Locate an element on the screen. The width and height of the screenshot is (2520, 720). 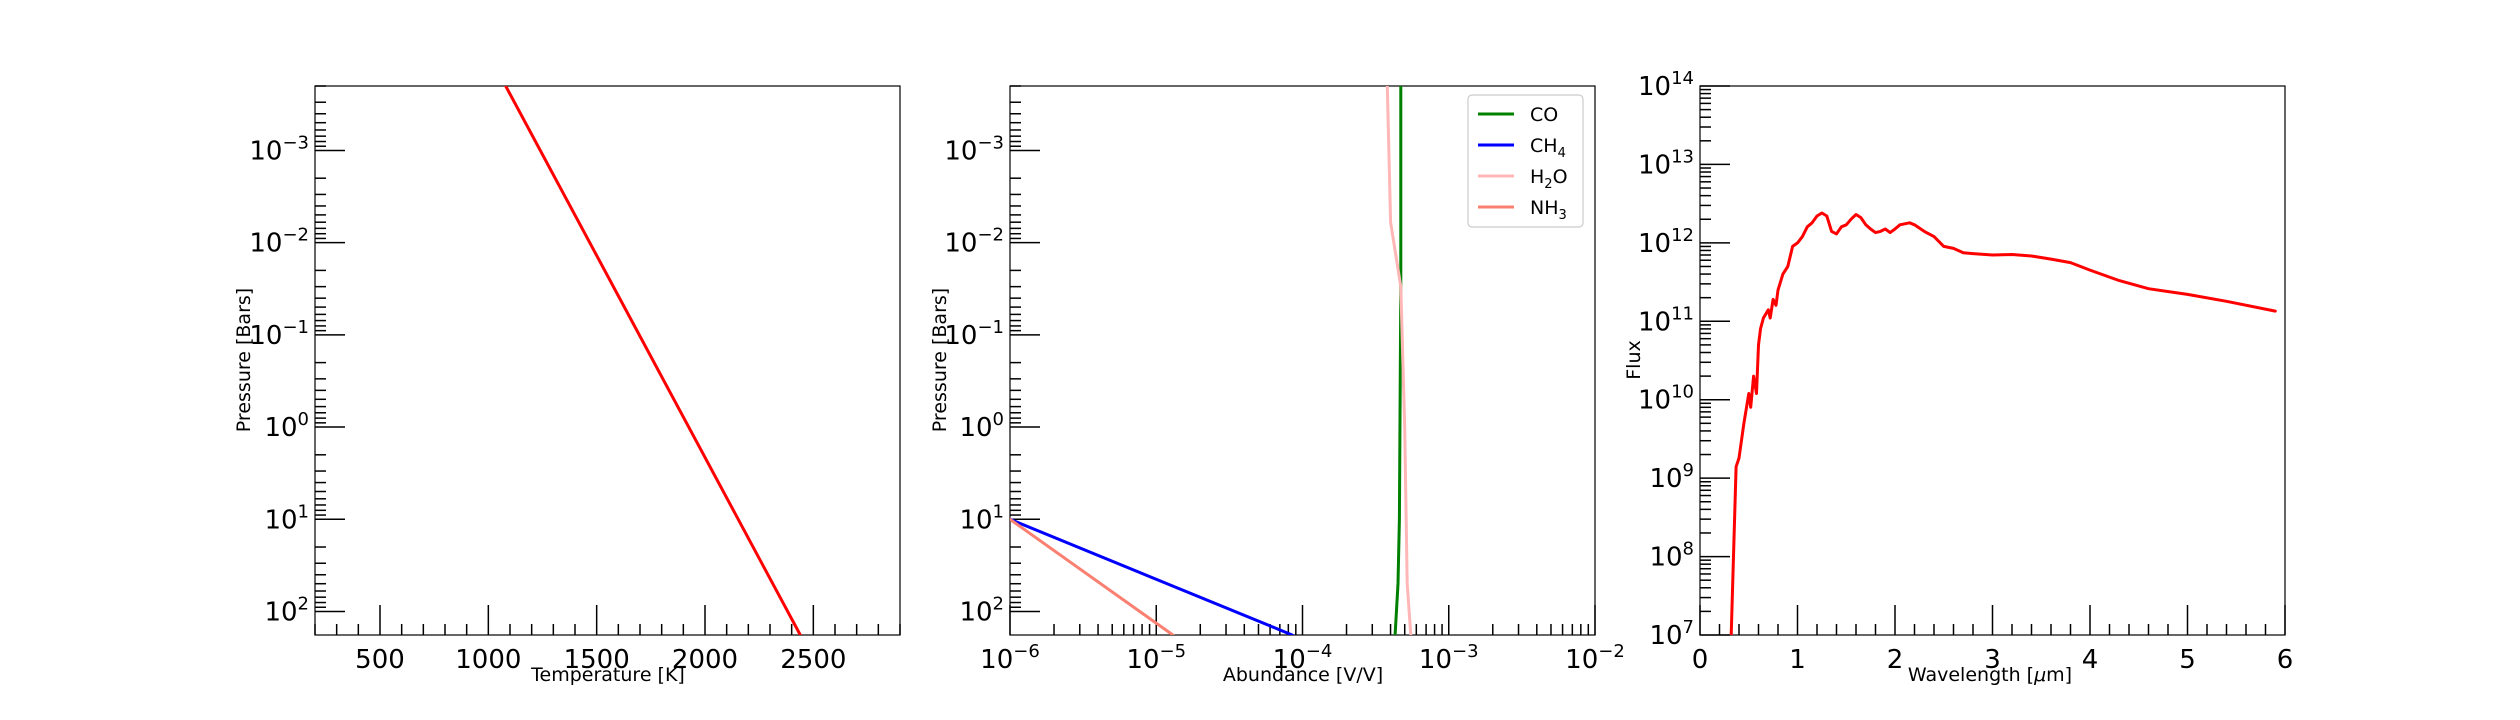
x-tick-label: 0 is located at coordinates (1700, 660).